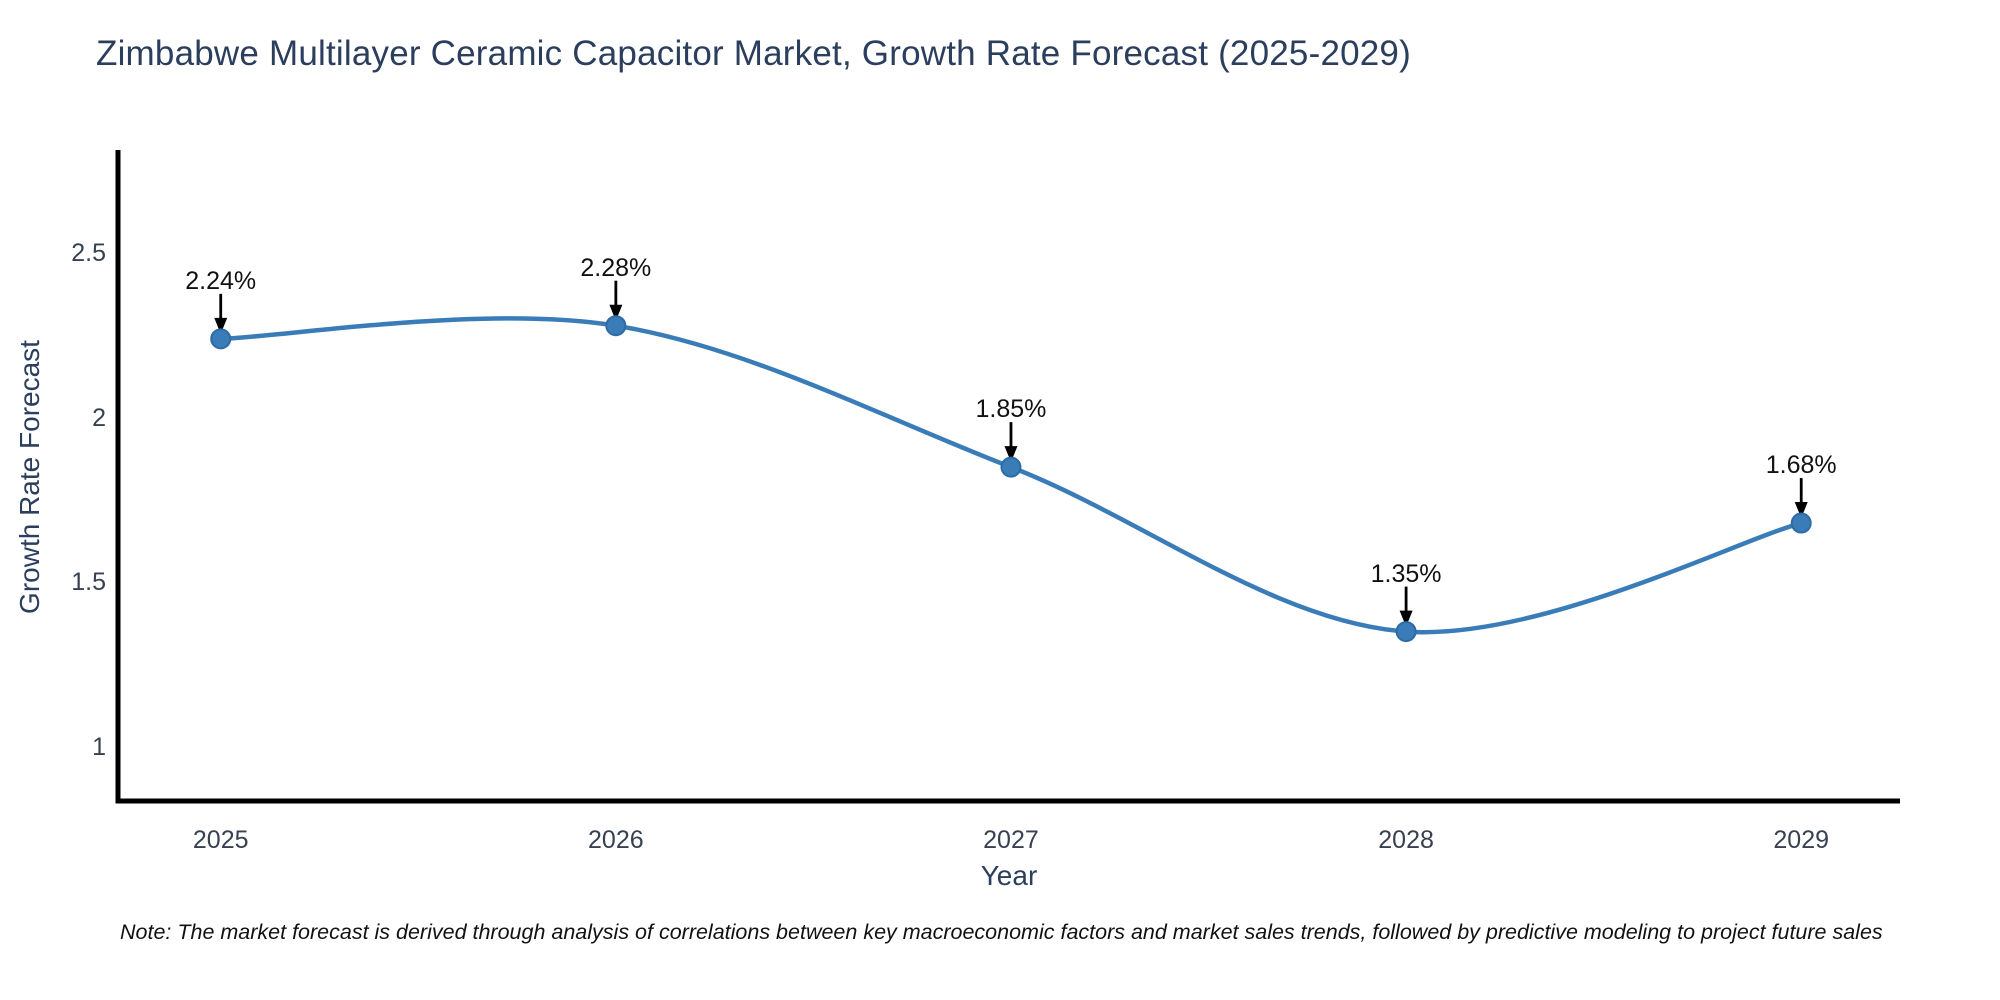  I want to click on x-tick-label: 2026, so click(616, 840).